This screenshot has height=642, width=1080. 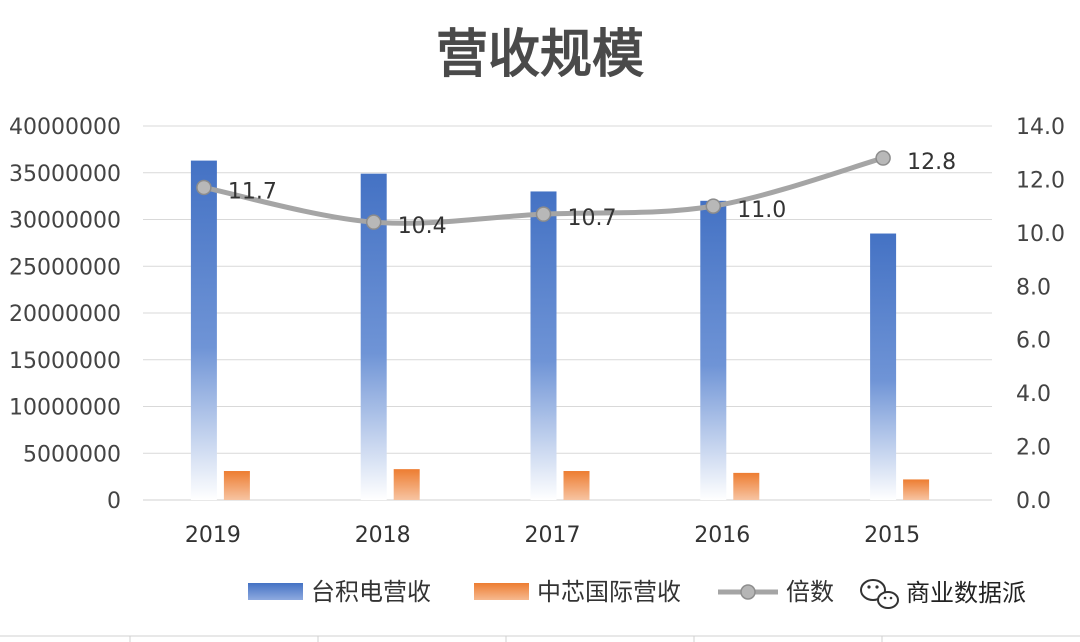 What do you see at coordinates (1033, 341) in the screenshot?
I see `y-right-tick-label: 6.0` at bounding box center [1033, 341].